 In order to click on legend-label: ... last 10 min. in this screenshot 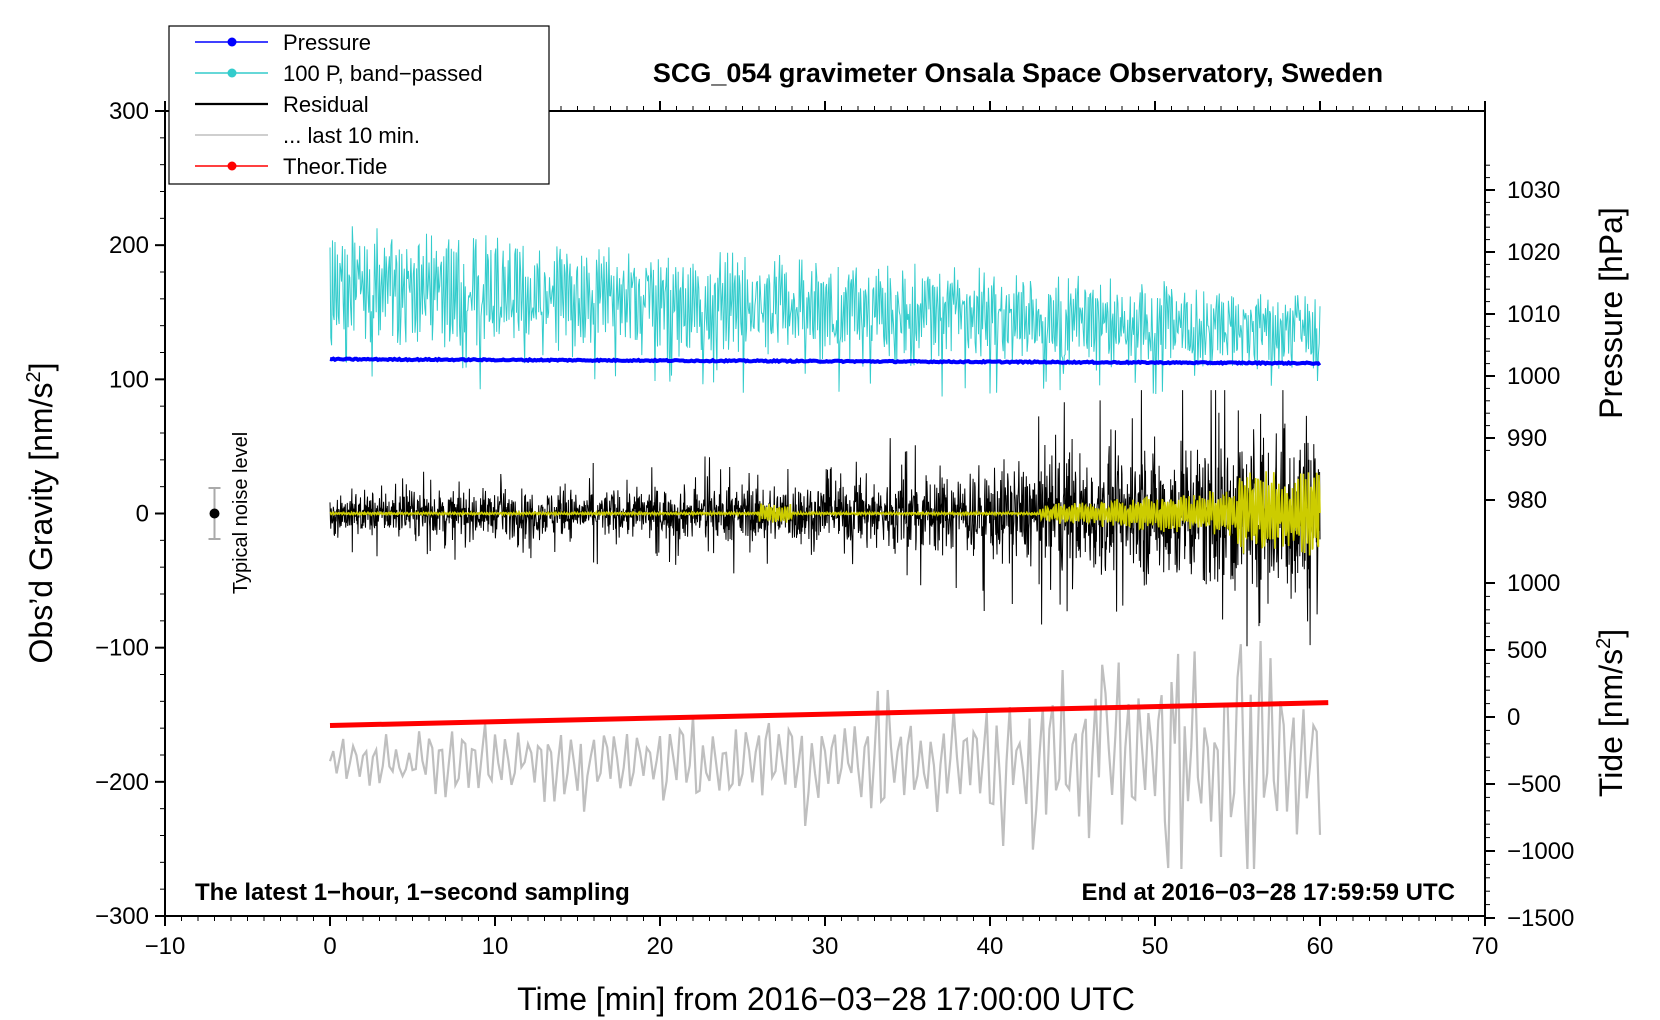, I will do `click(351, 135)`.